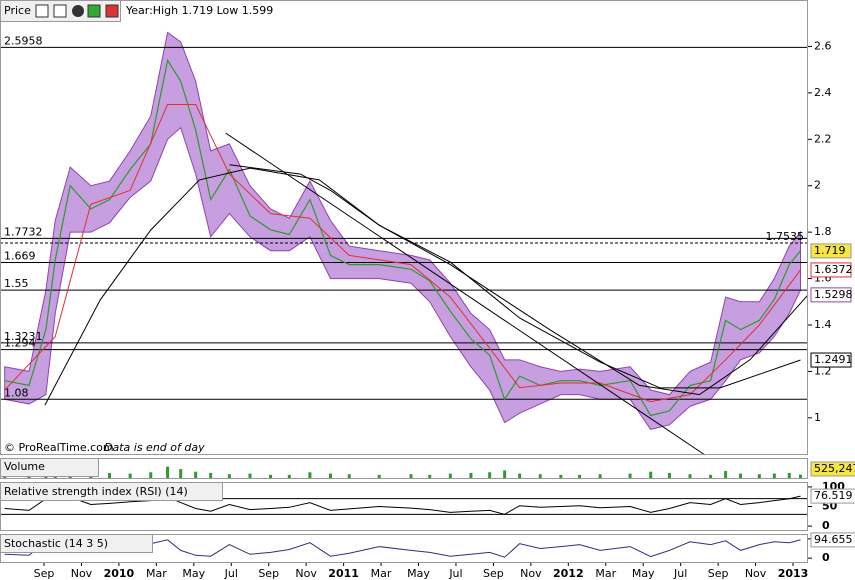 The width and height of the screenshot is (855, 580). What do you see at coordinates (59, 447) in the screenshot?
I see `copyright: © ProRealTime.com` at bounding box center [59, 447].